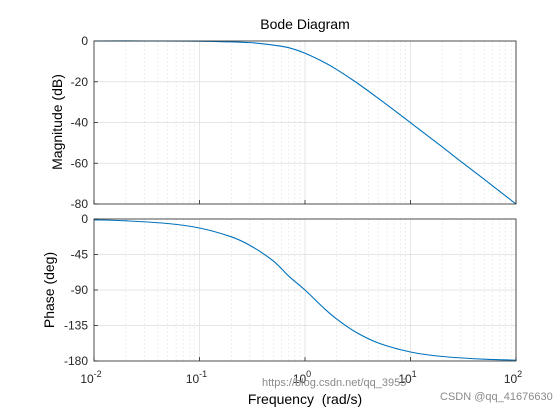  I want to click on x-axis-label: Frequency (rad/s), so click(305, 399).